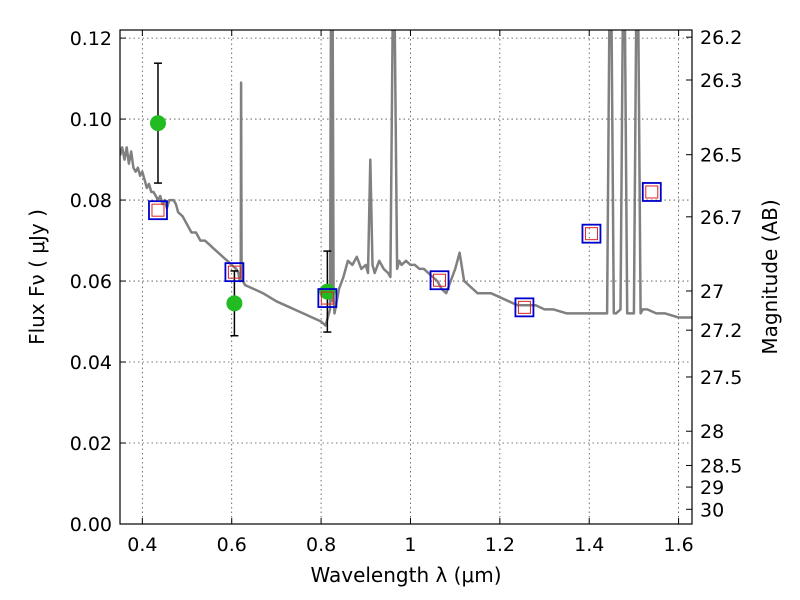 Image resolution: width=800 pixels, height=600 pixels. Describe the element at coordinates (91, 444) in the screenshot. I see `y-tick-label: 0.02` at that location.